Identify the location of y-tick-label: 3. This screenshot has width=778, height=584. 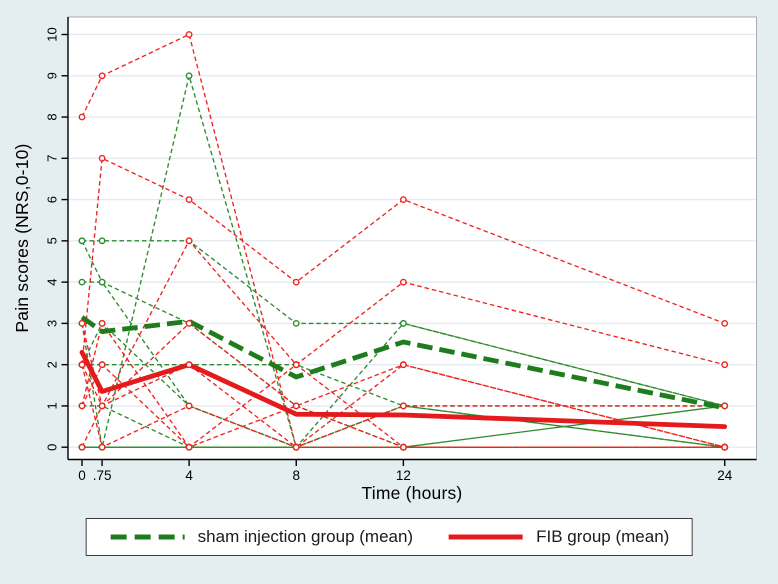
(51, 323).